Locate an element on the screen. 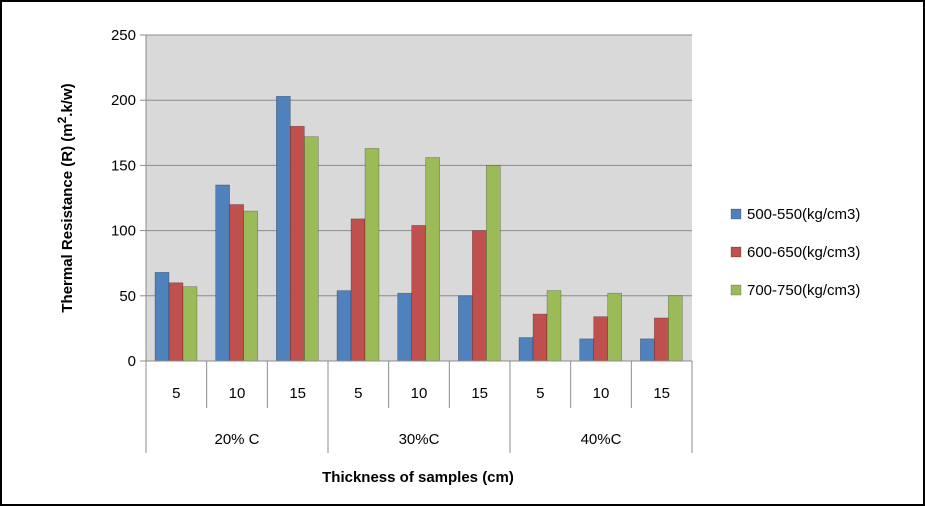 The image size is (925, 506). group-label: 30%C is located at coordinates (419, 439).